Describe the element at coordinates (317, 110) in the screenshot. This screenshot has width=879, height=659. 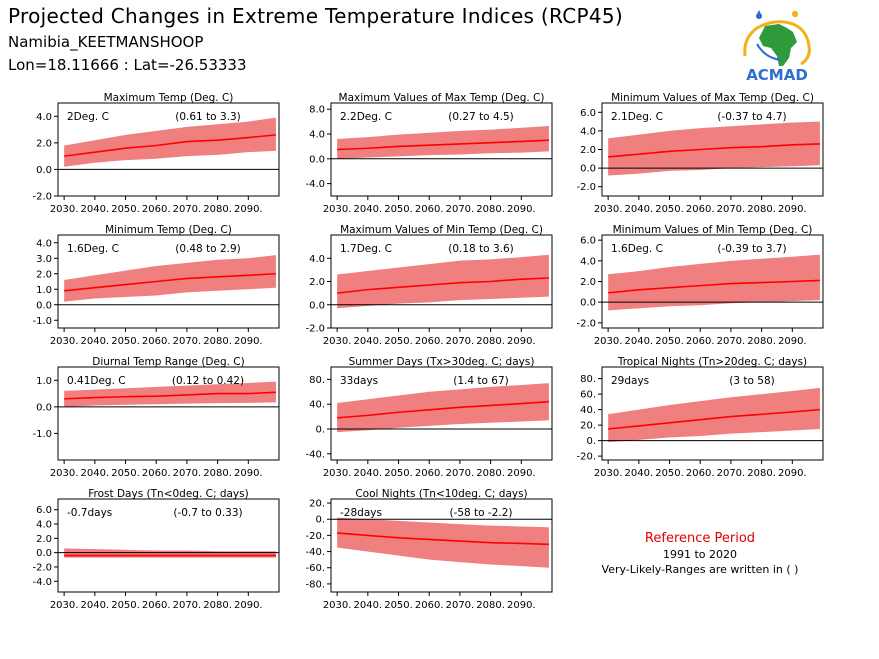
I see `y-tick-label-txx: 8.0` at that location.